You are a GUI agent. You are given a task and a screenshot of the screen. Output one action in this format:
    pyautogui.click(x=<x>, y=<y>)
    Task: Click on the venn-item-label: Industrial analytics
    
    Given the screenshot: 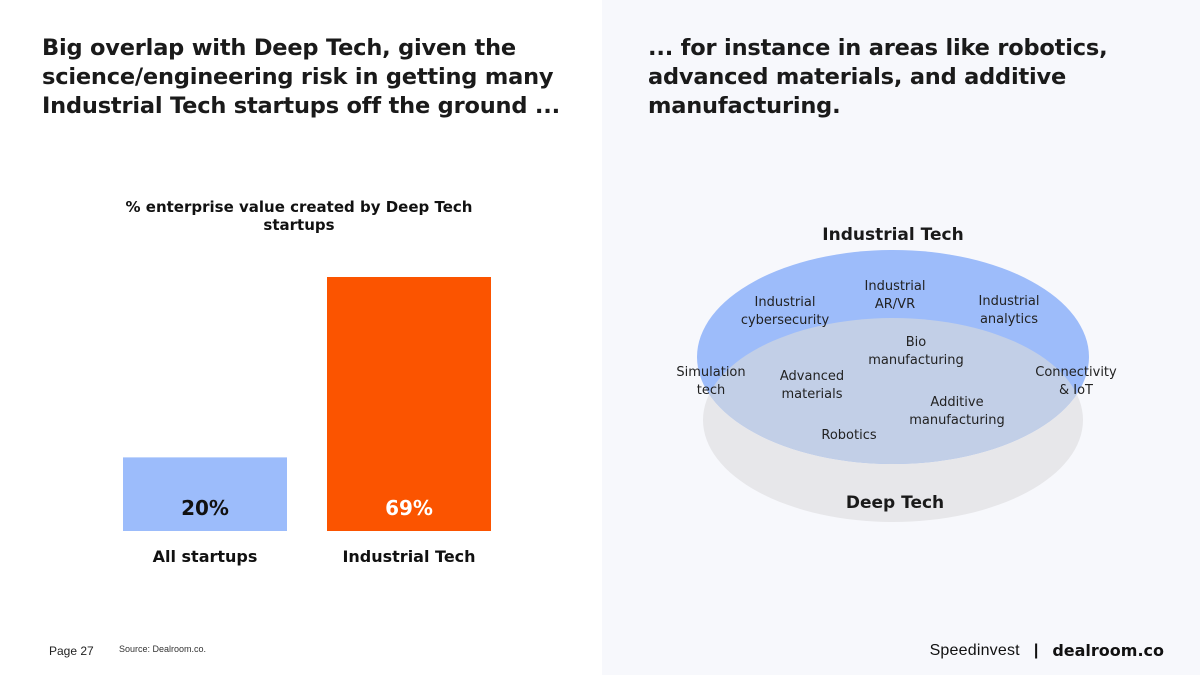 What is the action you would take?
    pyautogui.click(x=1009, y=310)
    